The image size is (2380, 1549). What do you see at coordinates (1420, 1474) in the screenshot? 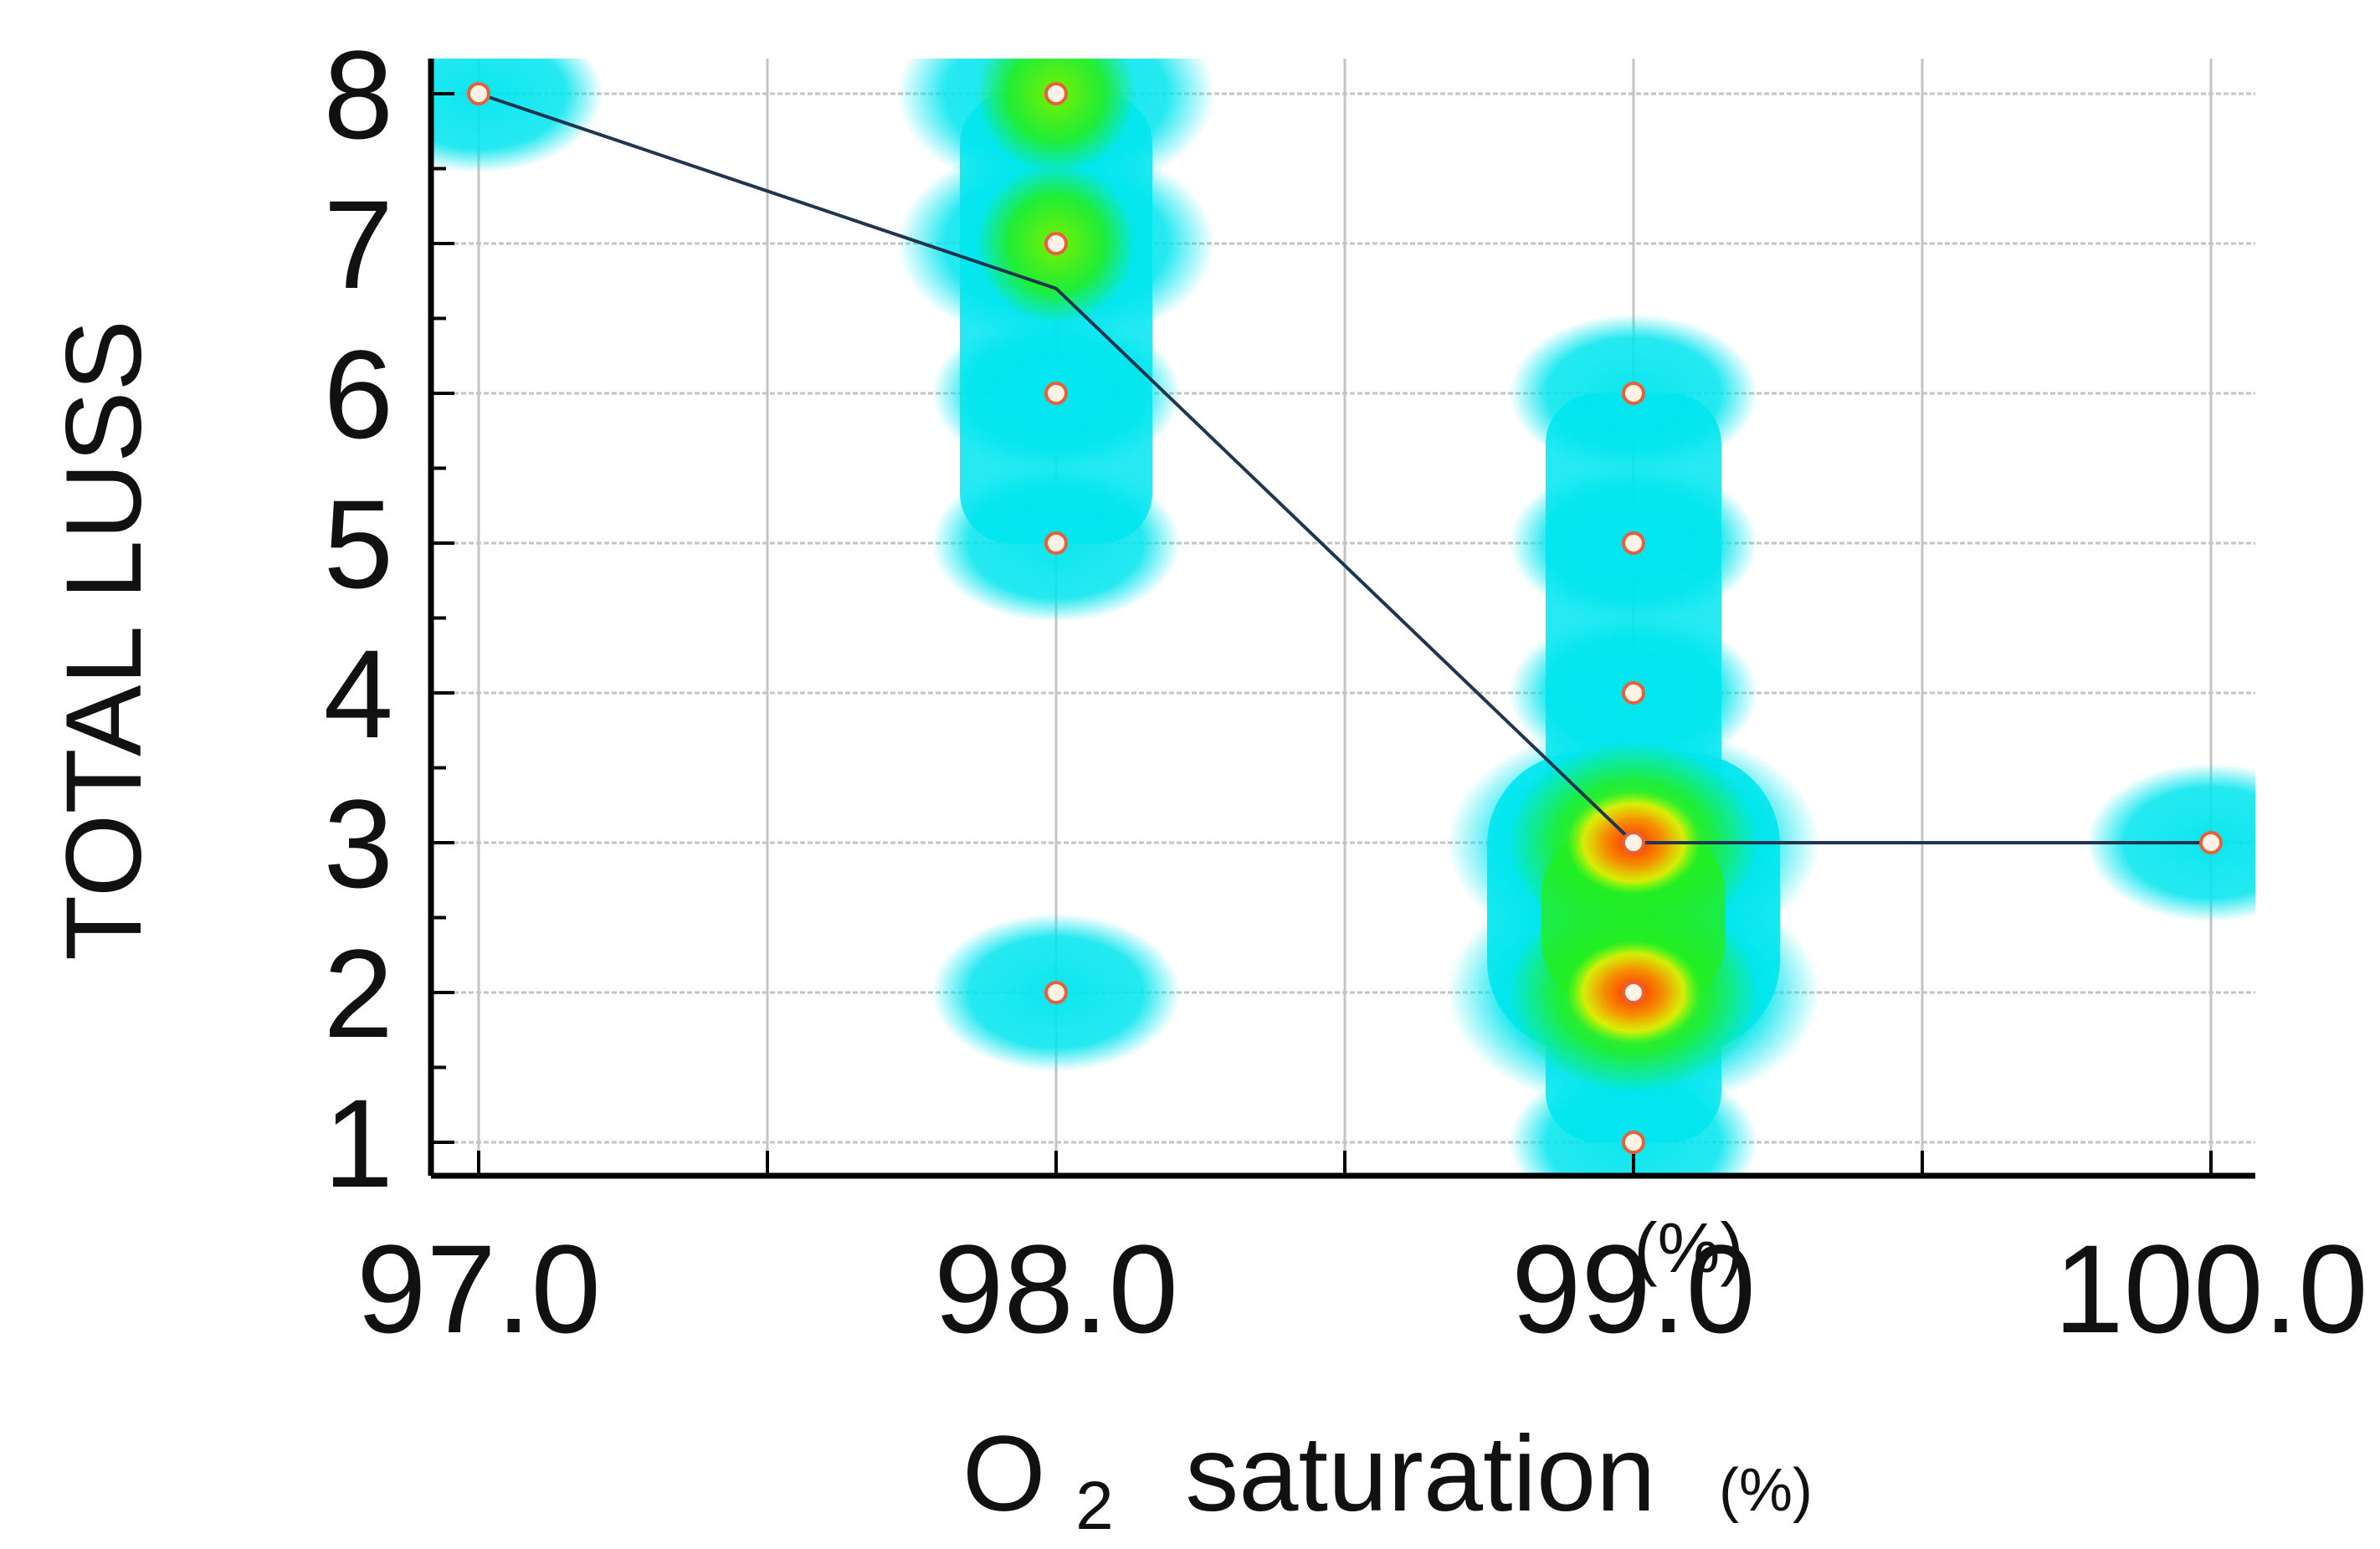
I see `x-axis-title-rest: saturation` at bounding box center [1420, 1474].